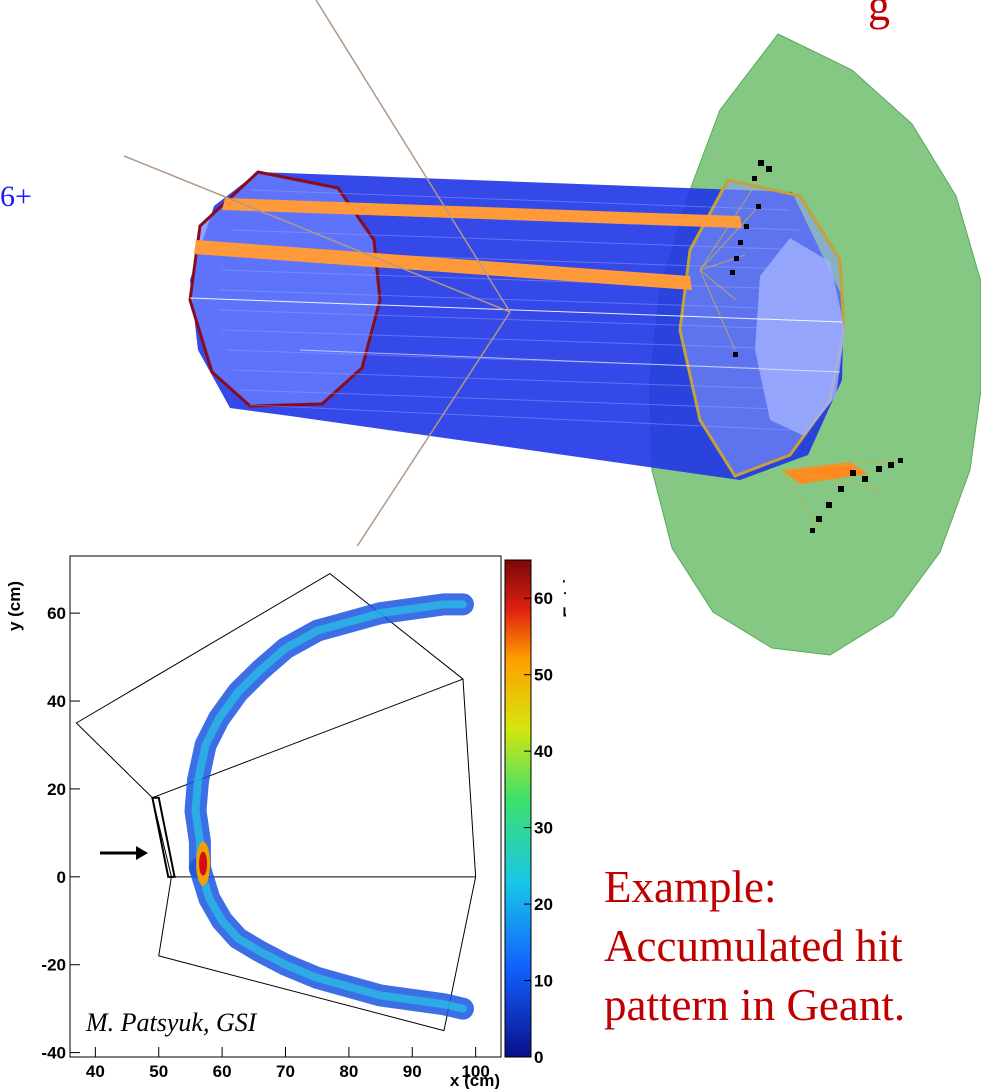 Image resolution: width=981 pixels, height=1089 pixels. I want to click on y-tick-label: -40, so click(53, 1053).